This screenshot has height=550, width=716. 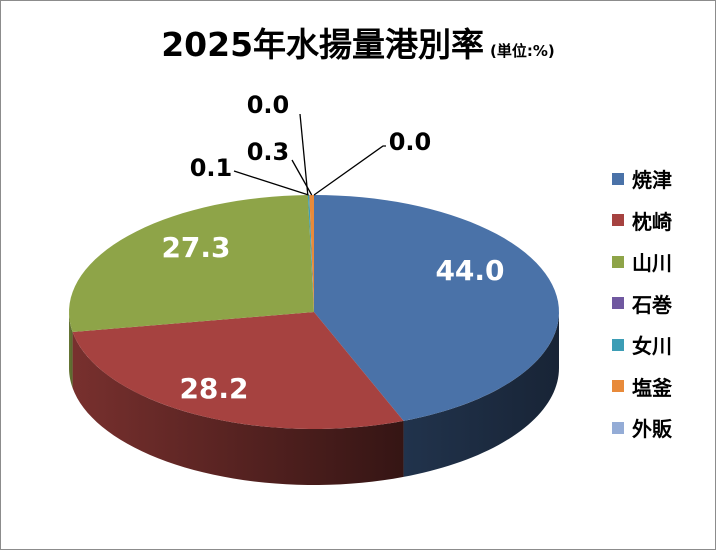 I want to click on legend-label: 外販, so click(x=652, y=429).